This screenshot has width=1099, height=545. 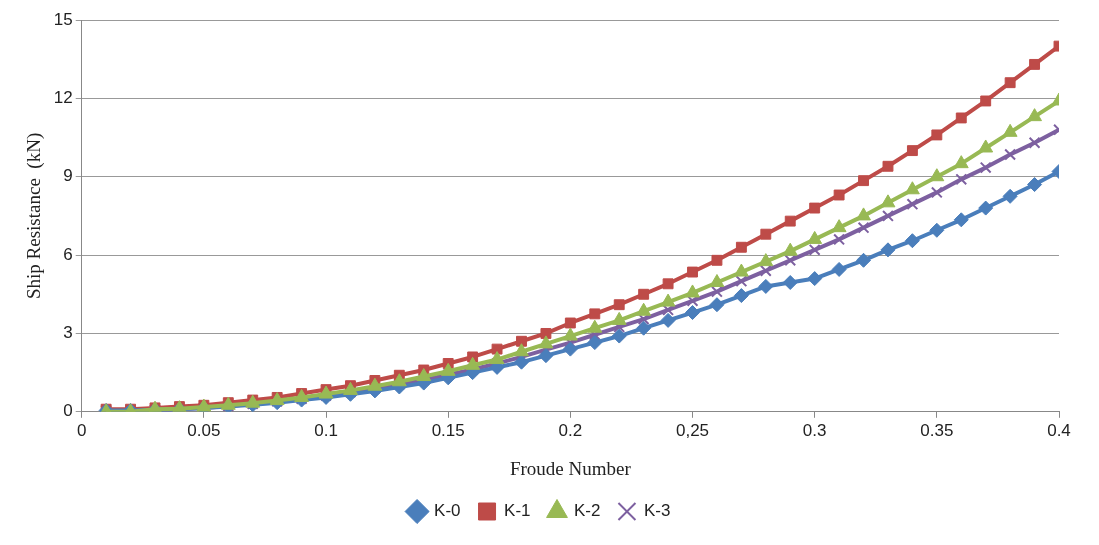 I want to click on x-tick-label: 0.3, so click(x=814, y=430).